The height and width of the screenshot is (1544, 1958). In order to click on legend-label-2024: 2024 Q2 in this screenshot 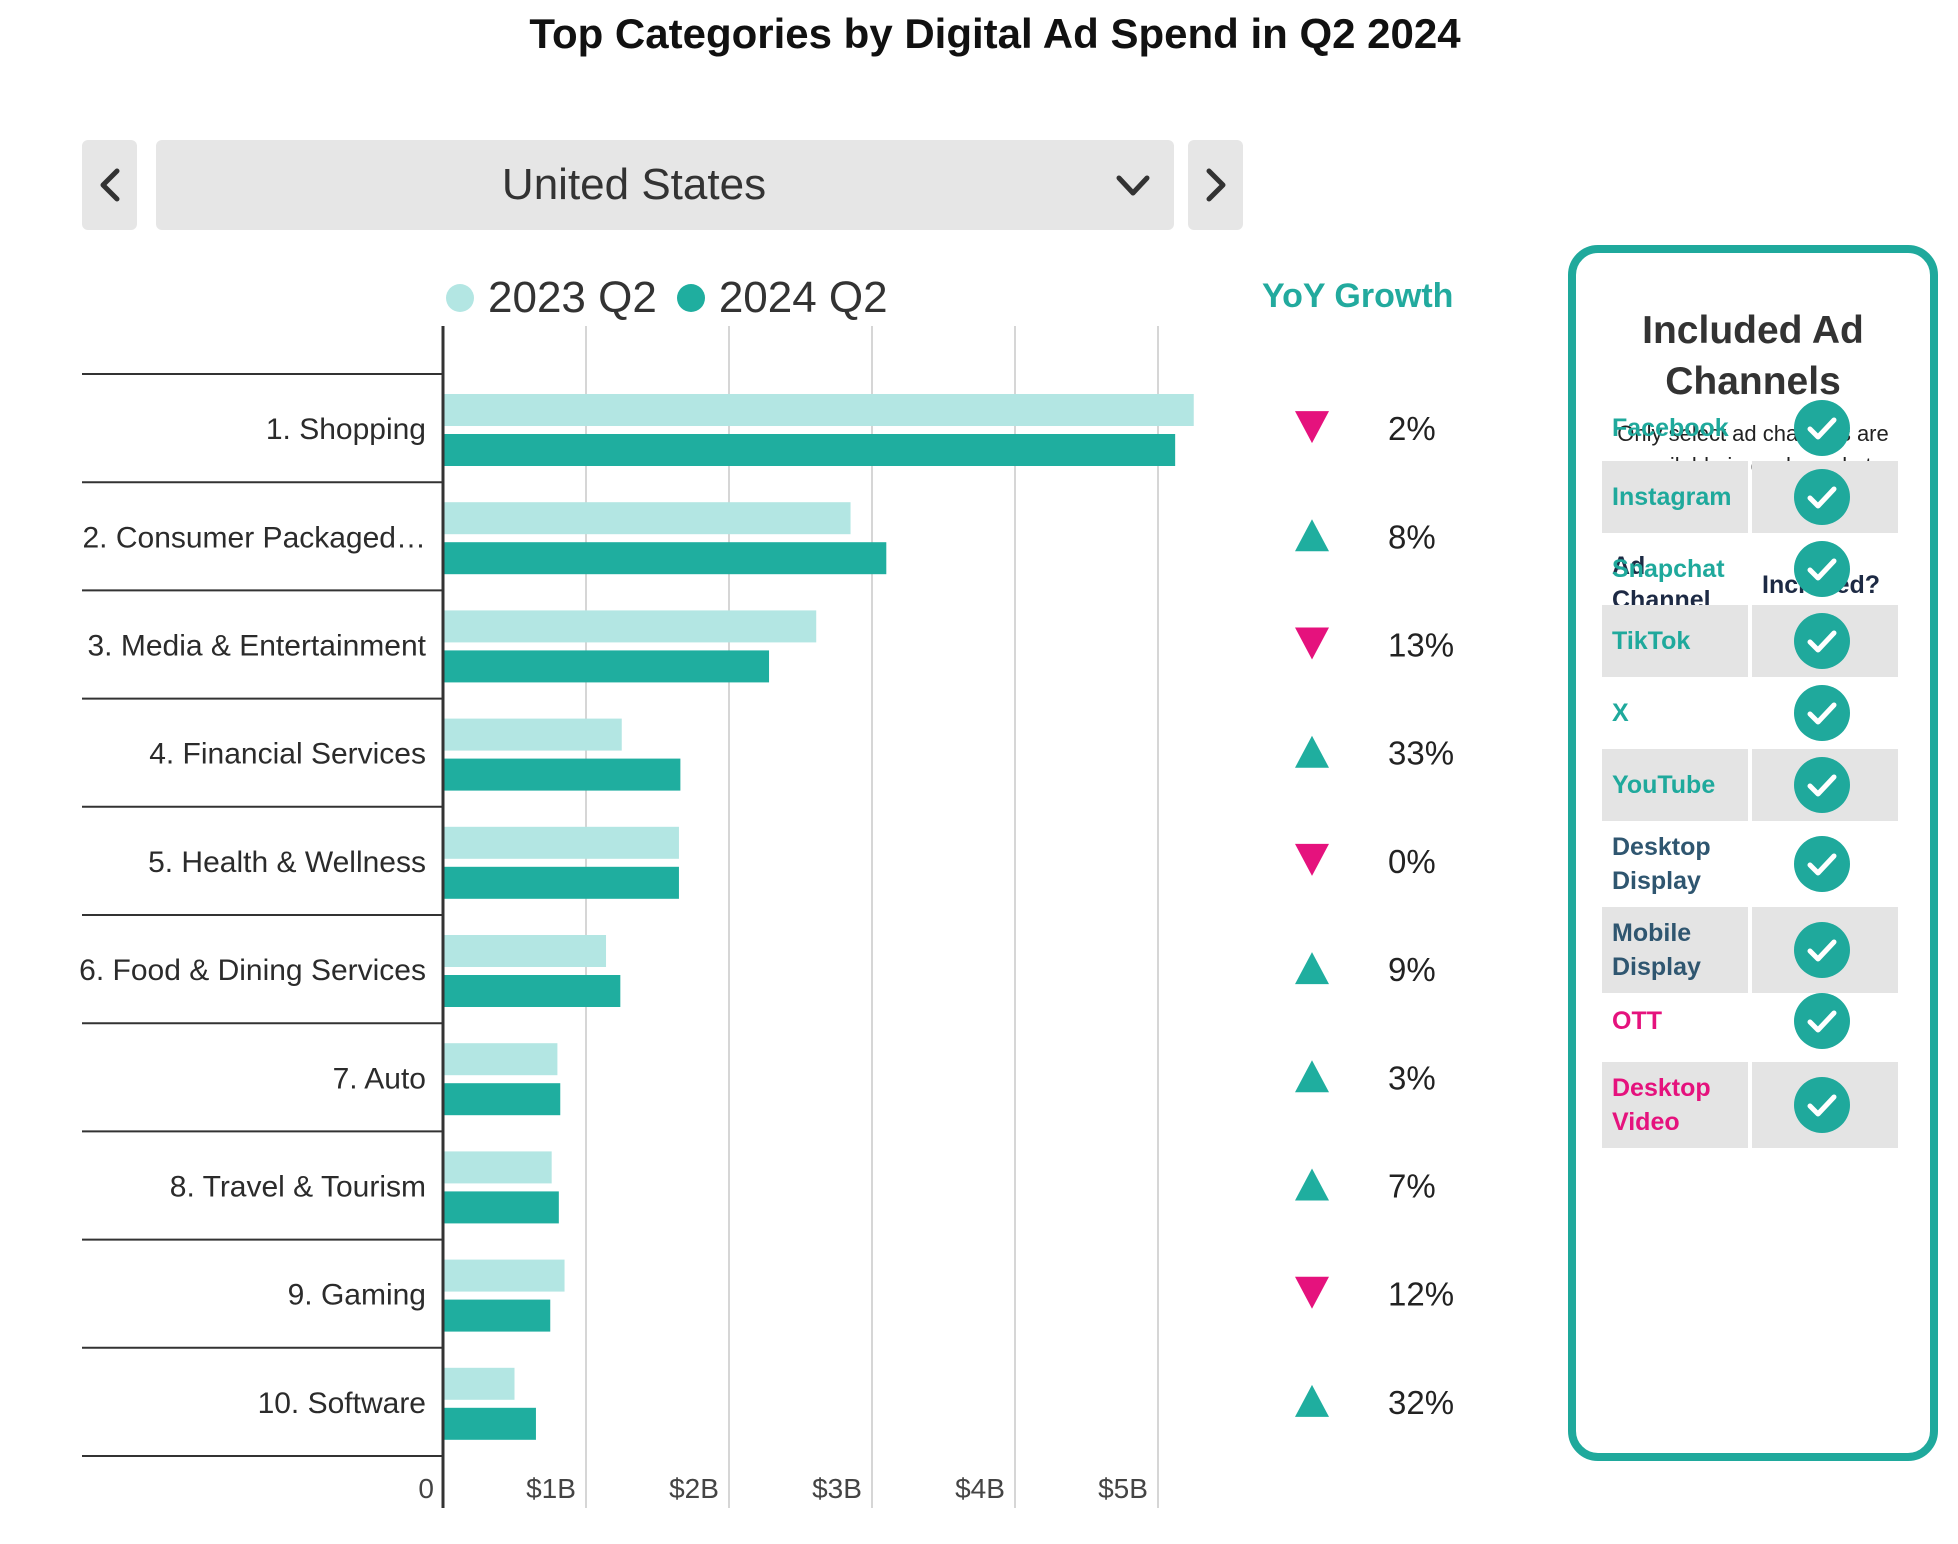, I will do `click(803, 297)`.